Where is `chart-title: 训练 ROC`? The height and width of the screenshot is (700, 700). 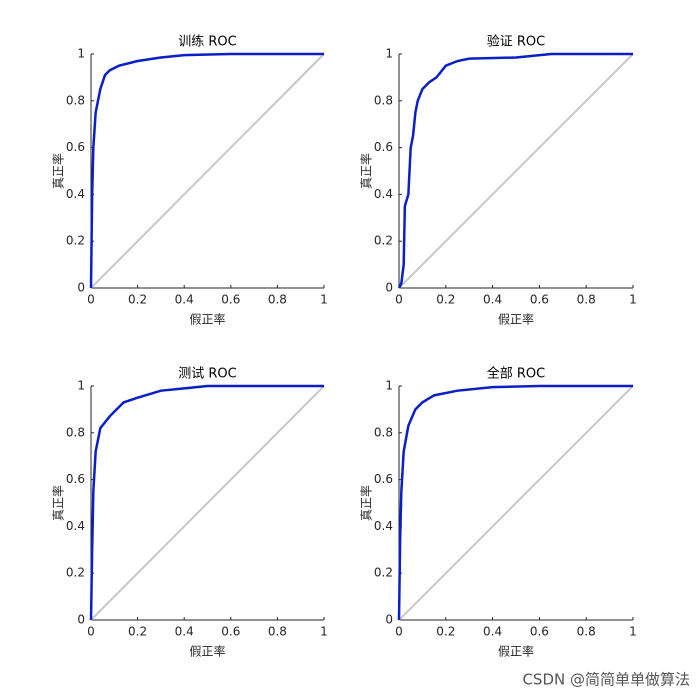
chart-title: 训练 ROC is located at coordinates (207, 42).